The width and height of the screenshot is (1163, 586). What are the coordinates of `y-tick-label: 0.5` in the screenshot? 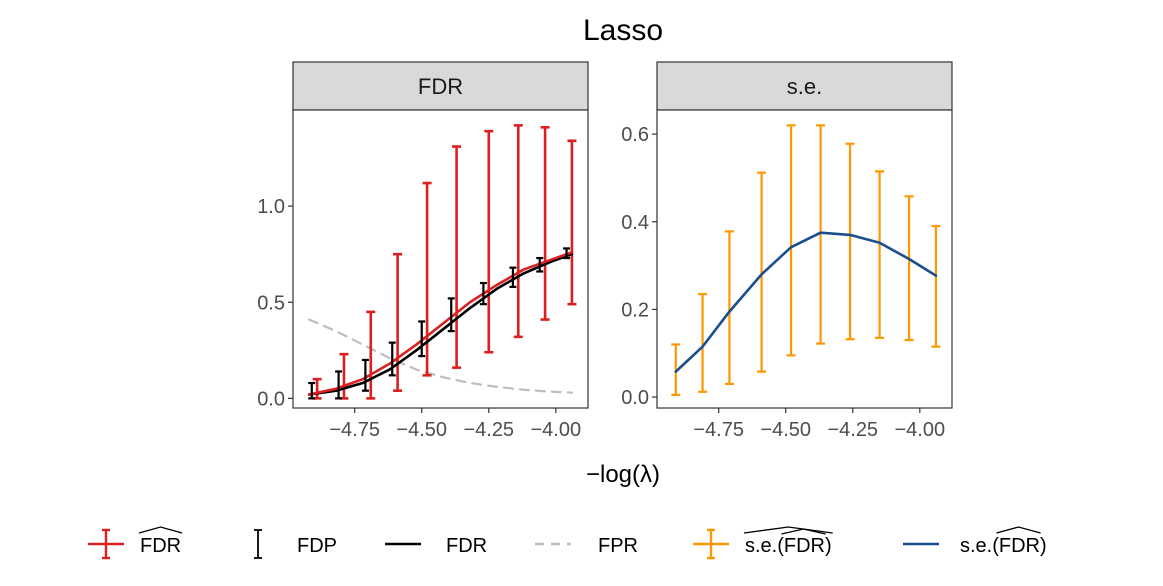 It's located at (271, 303).